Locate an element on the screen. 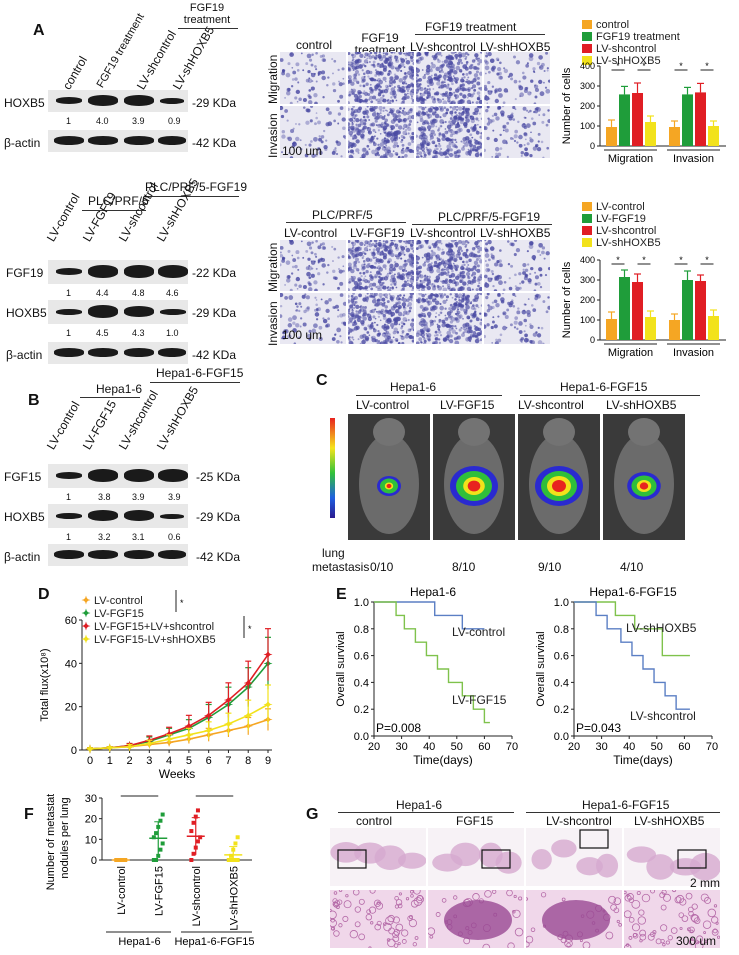  signal-red is located at coordinates (389, 486).